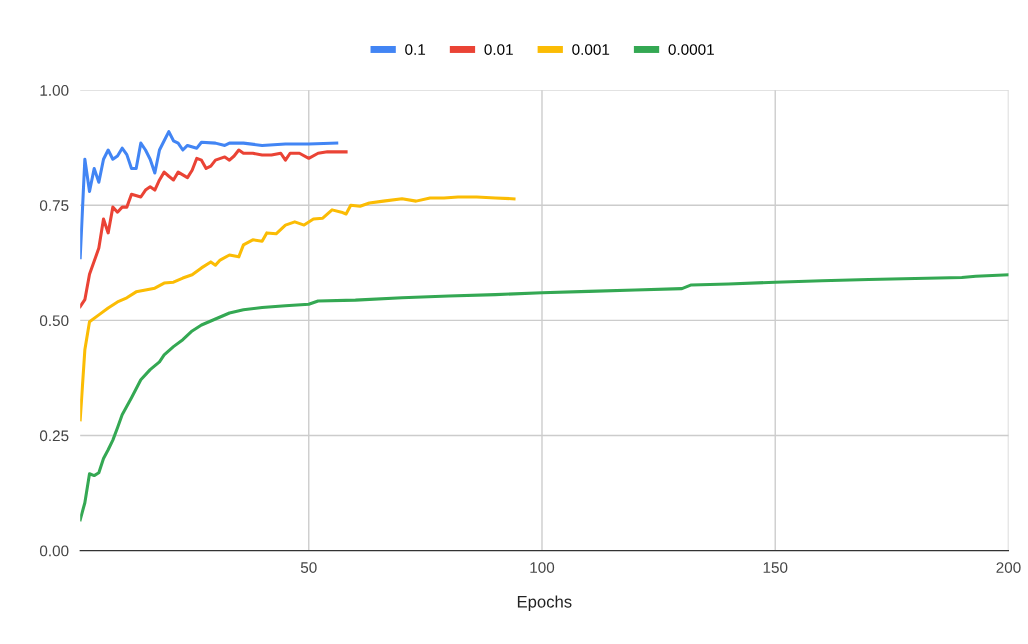 The width and height of the screenshot is (1028, 644). What do you see at coordinates (54, 321) in the screenshot?
I see `y-tick-label: 0.50` at bounding box center [54, 321].